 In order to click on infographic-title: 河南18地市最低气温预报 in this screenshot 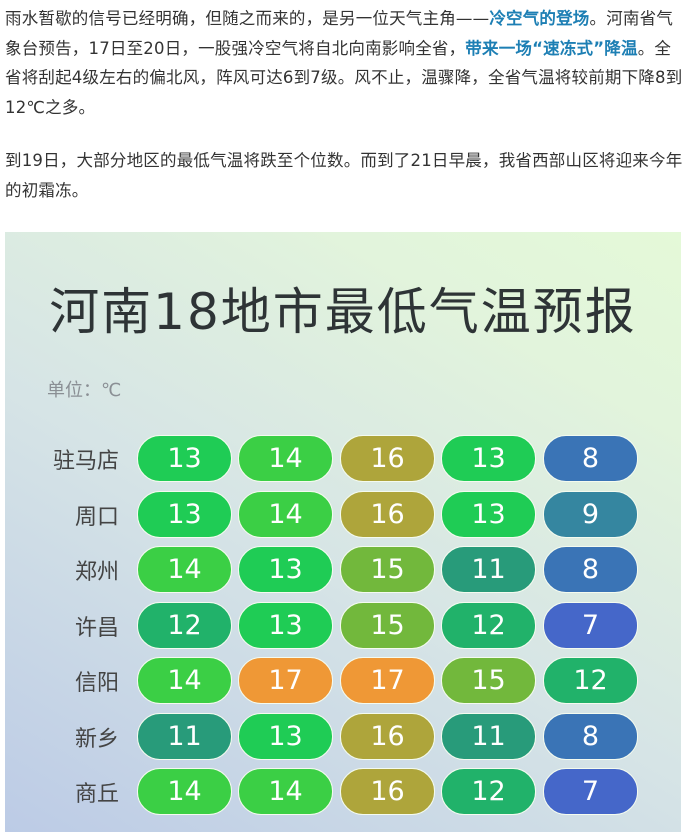, I will do `click(343, 312)`.